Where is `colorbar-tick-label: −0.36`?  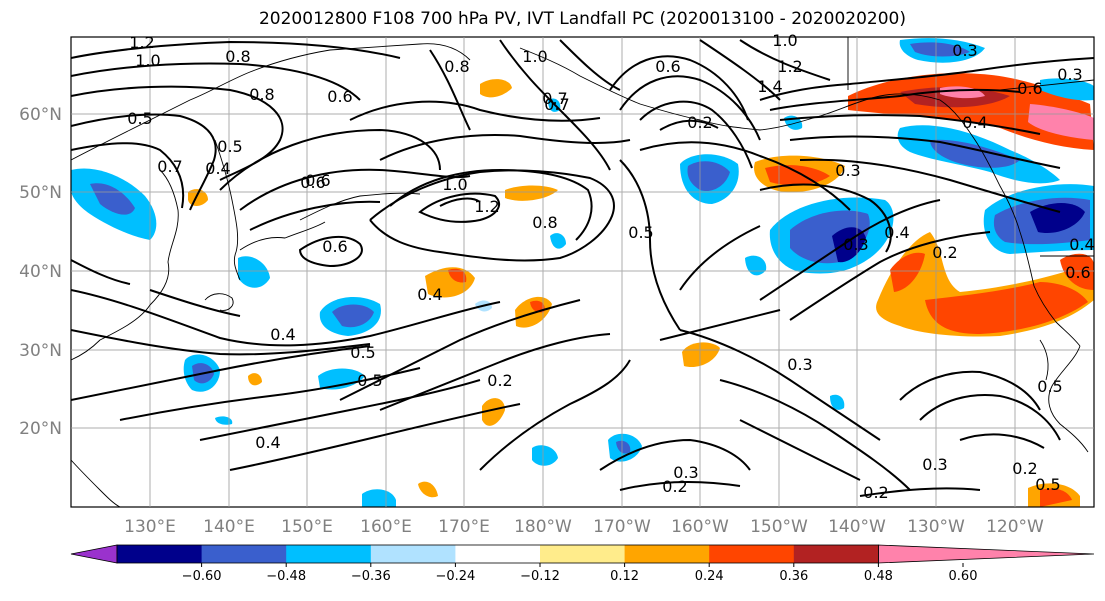 colorbar-tick-label: −0.36 is located at coordinates (371, 576).